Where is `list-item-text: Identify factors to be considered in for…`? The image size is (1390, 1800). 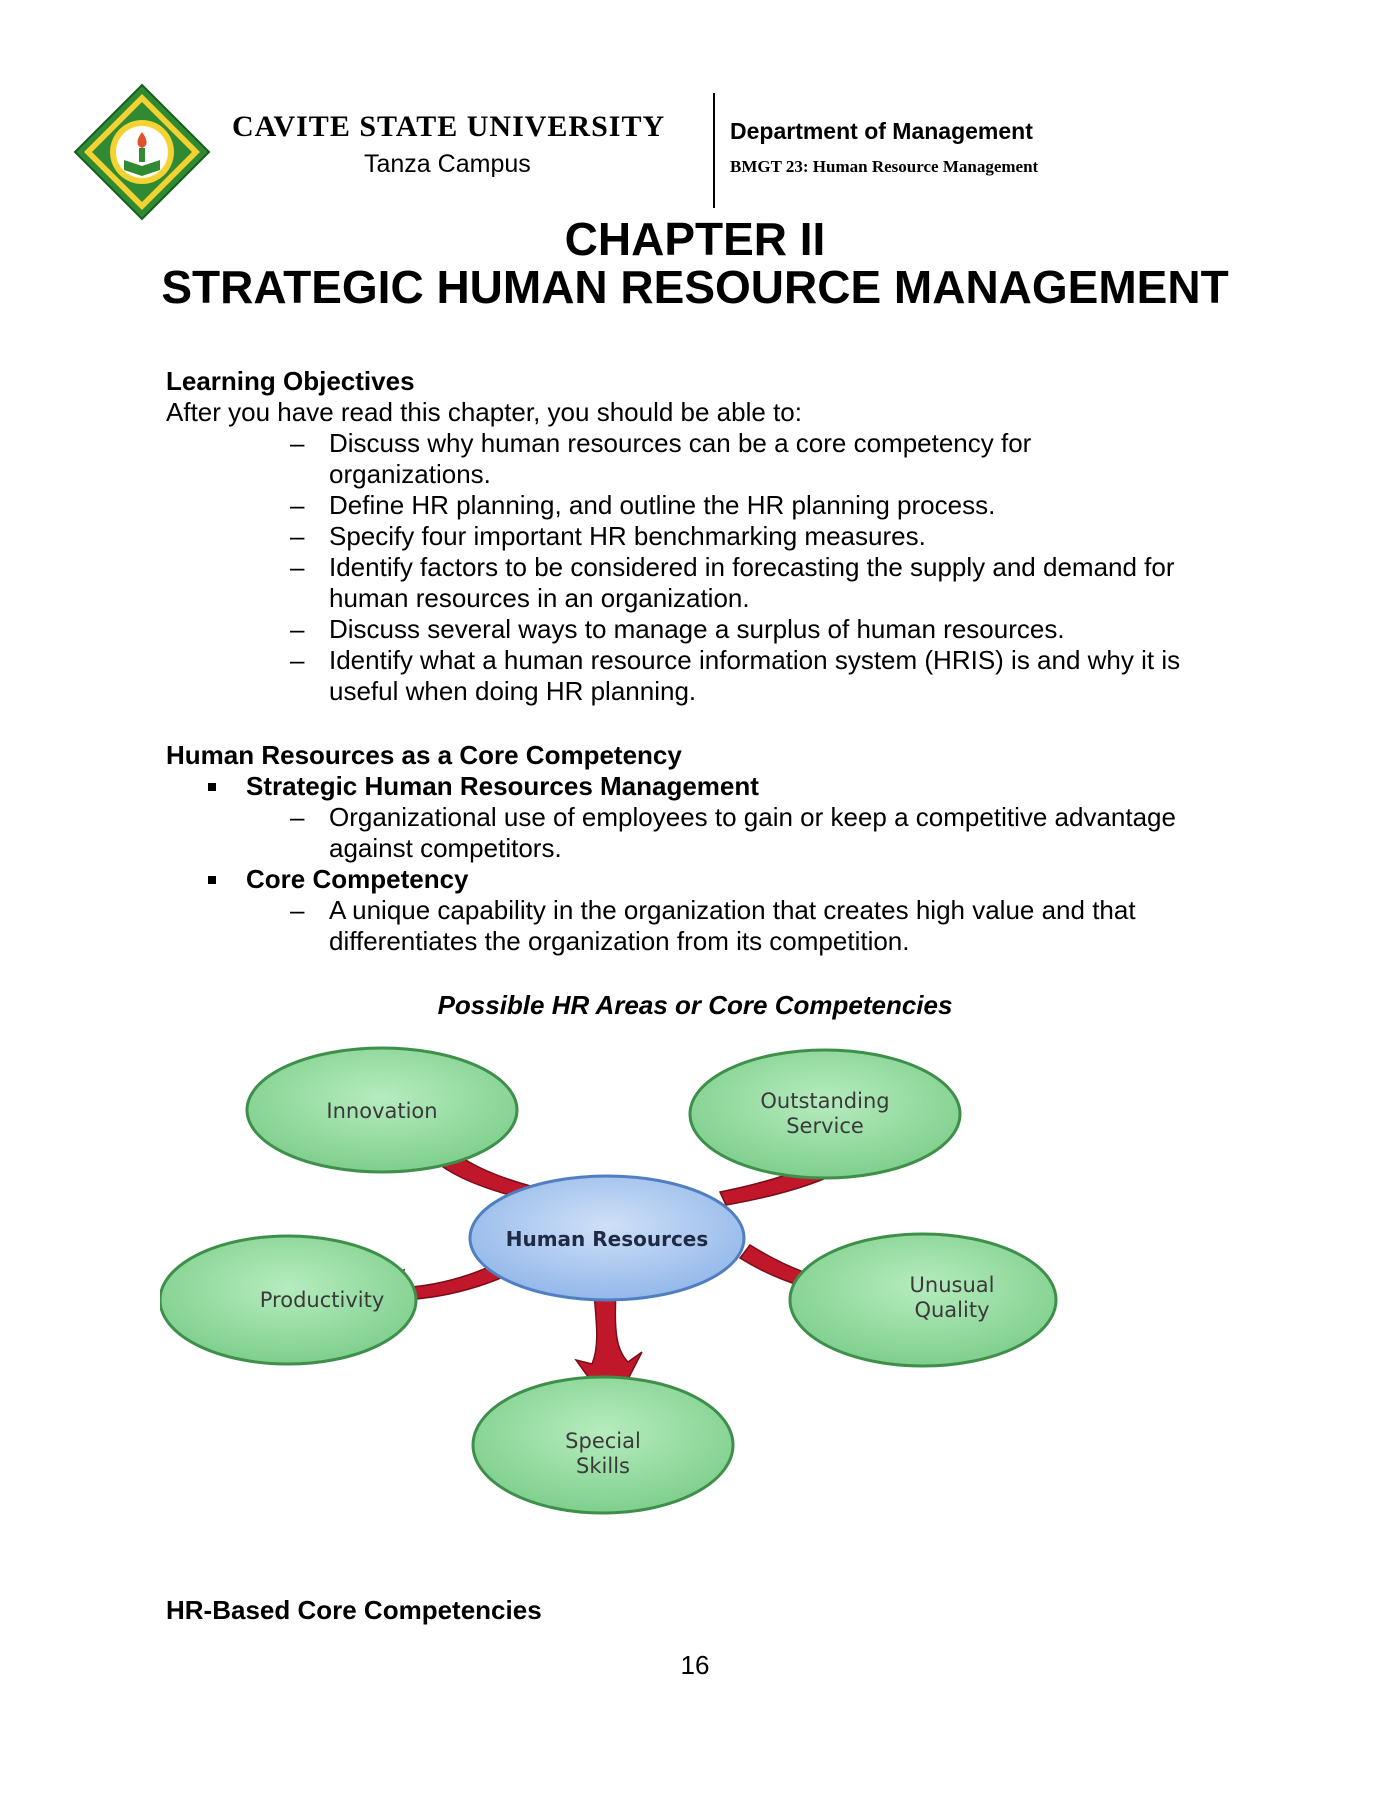
list-item-text: Identify factors to be considered in for… is located at coordinates (752, 567).